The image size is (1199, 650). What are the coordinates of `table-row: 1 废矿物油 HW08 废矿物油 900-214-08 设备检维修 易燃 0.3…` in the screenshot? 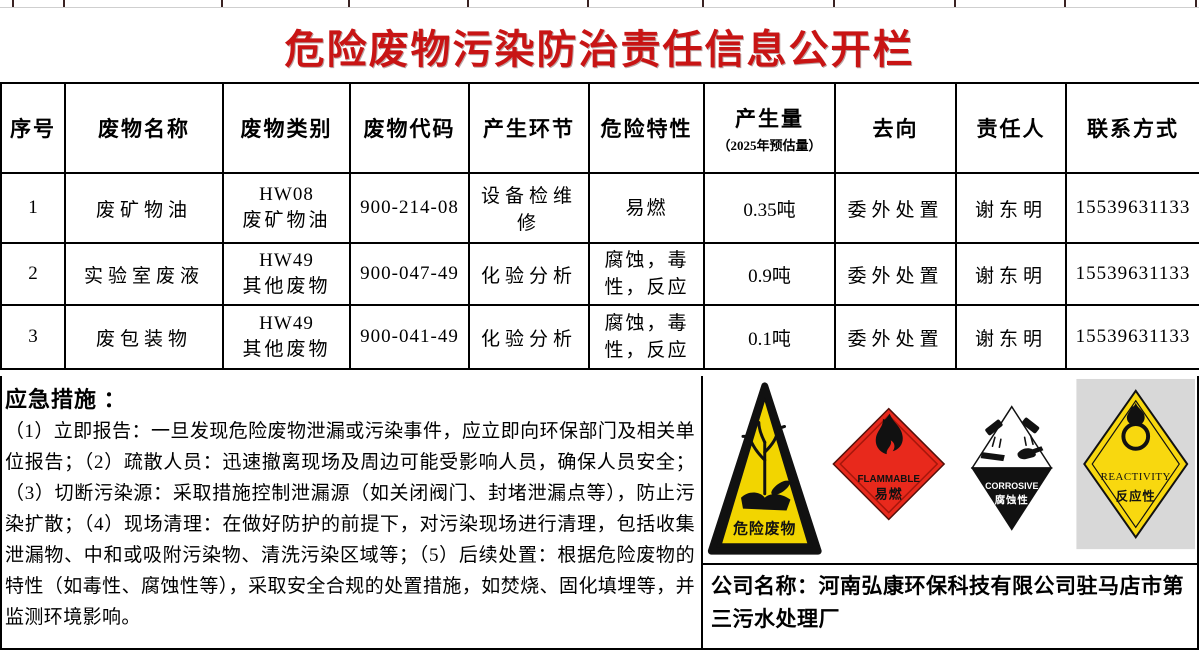 It's located at (599, 208).